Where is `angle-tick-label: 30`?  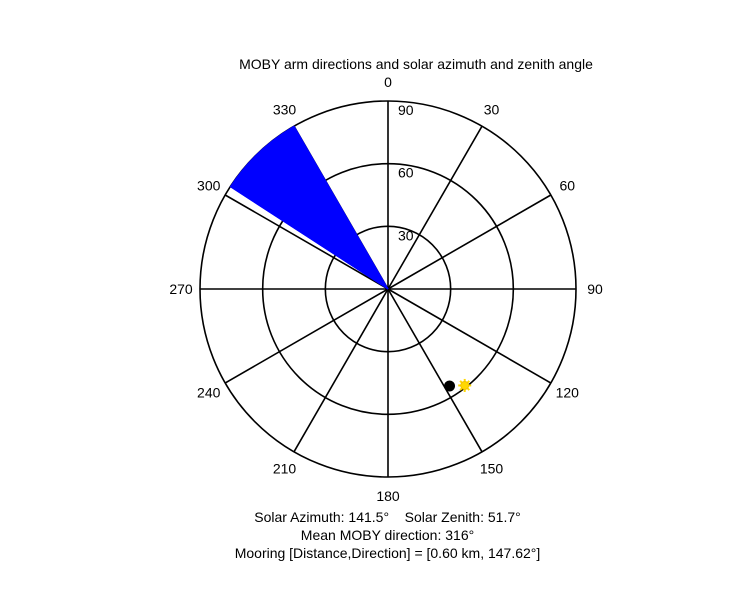
angle-tick-label: 30 is located at coordinates (492, 110).